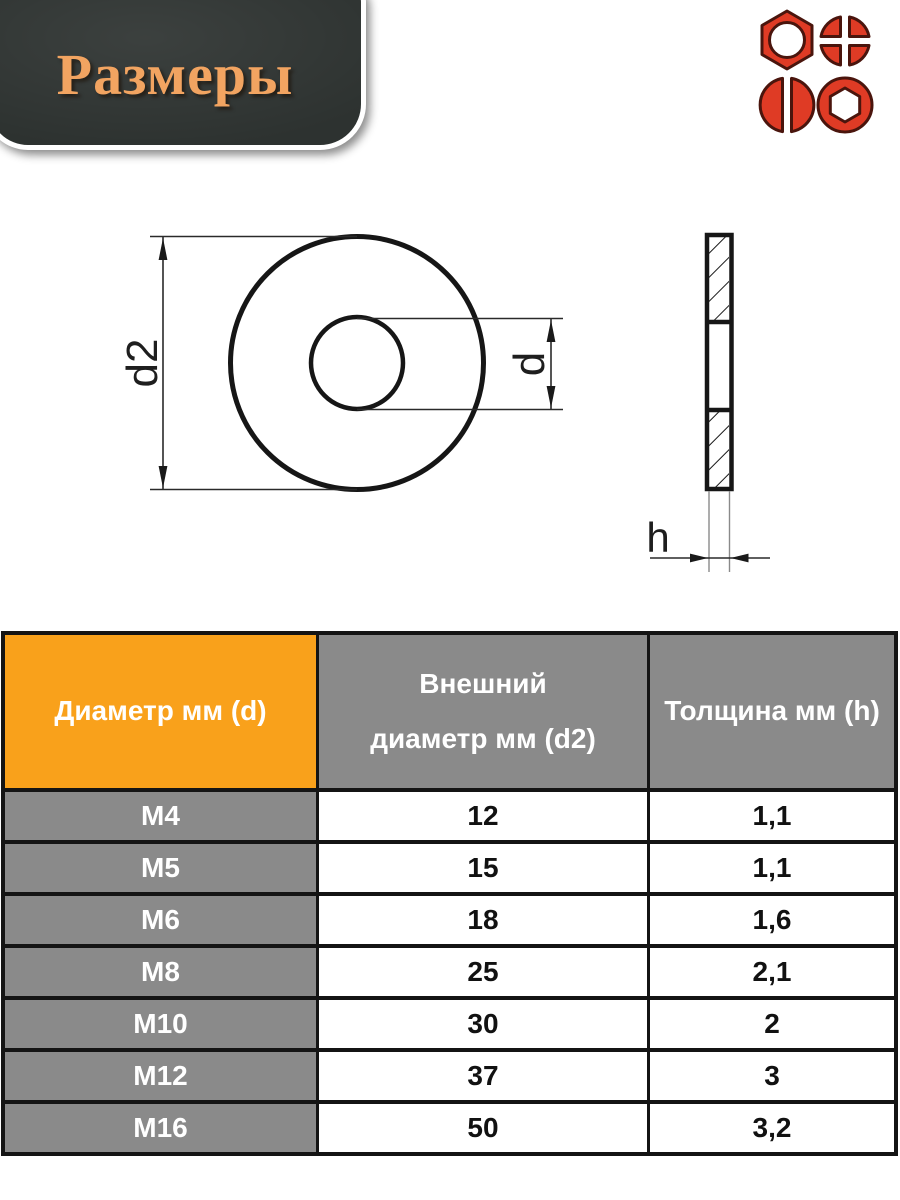 This screenshot has height=1200, width=900. Describe the element at coordinates (787, 40) in the screenshot. I see `hex-nut-icon` at that location.